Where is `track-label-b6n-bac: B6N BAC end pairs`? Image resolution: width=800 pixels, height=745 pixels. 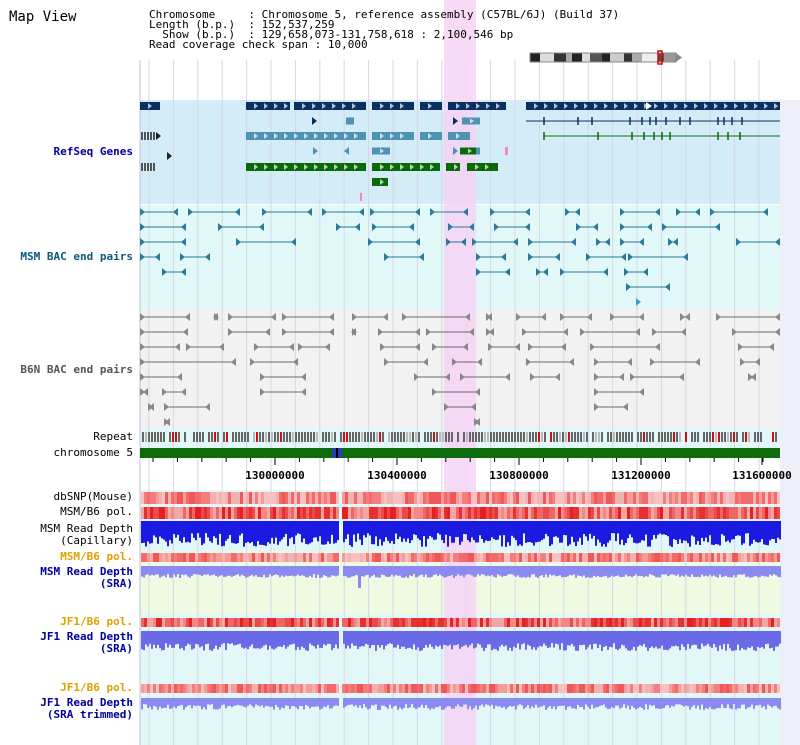
track-label-b6n-bac: B6N BAC end pairs is located at coordinates (76, 369).